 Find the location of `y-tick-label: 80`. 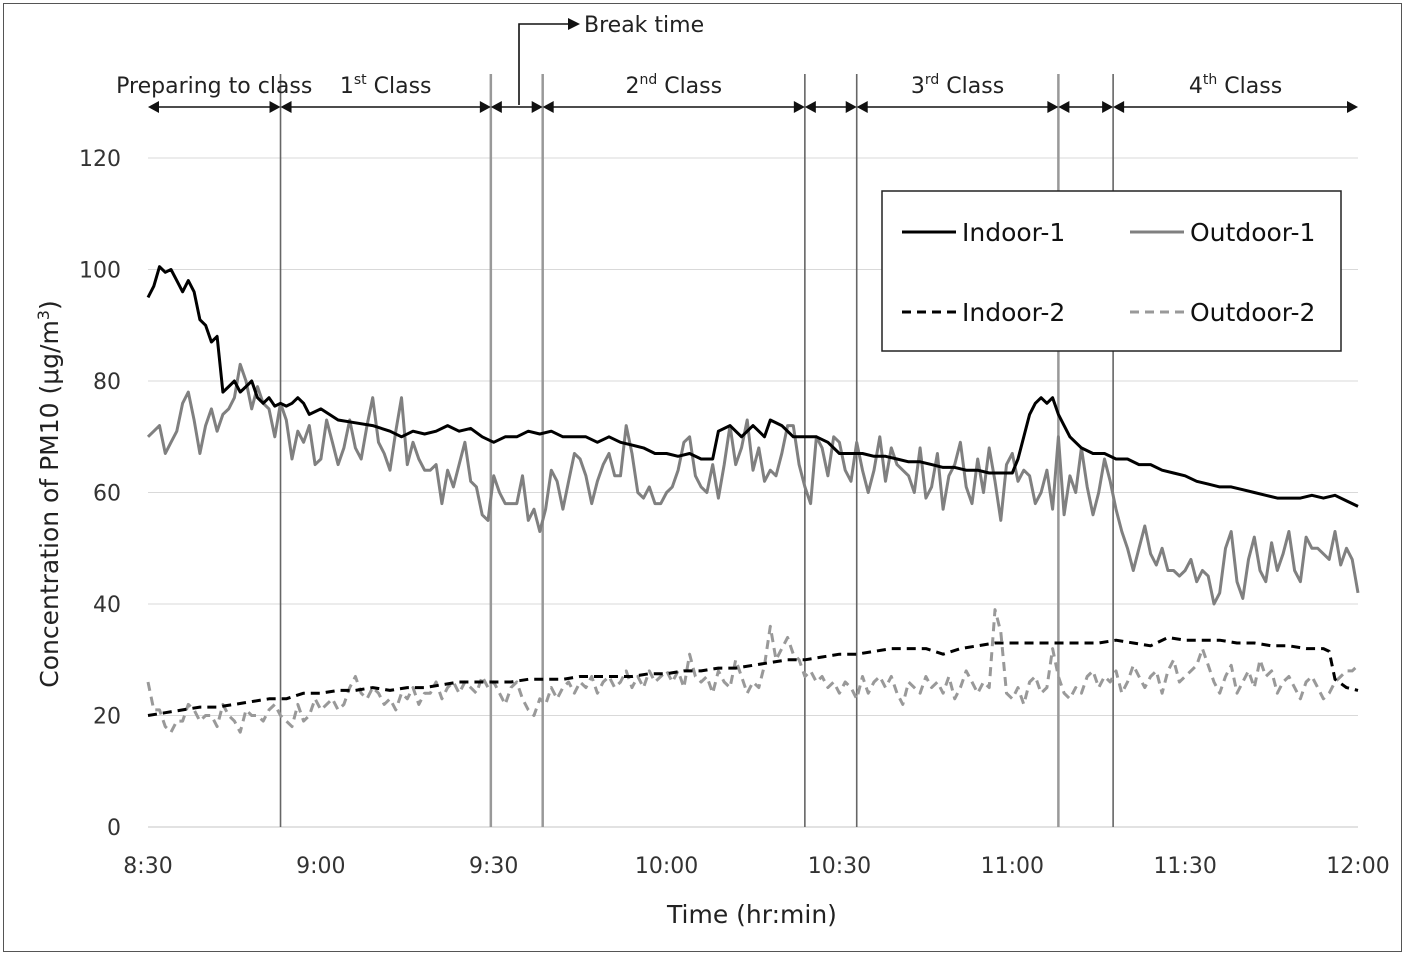

y-tick-label: 80 is located at coordinates (107, 382).